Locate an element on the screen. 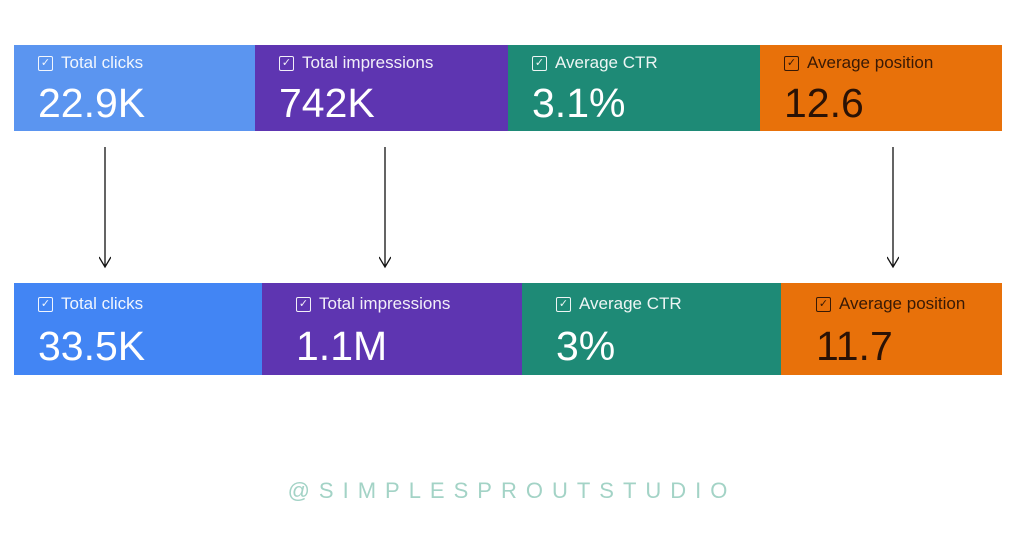 The height and width of the screenshot is (551, 1024). metric-average-ctr: ✓ Average CTR 3% is located at coordinates (651, 329).